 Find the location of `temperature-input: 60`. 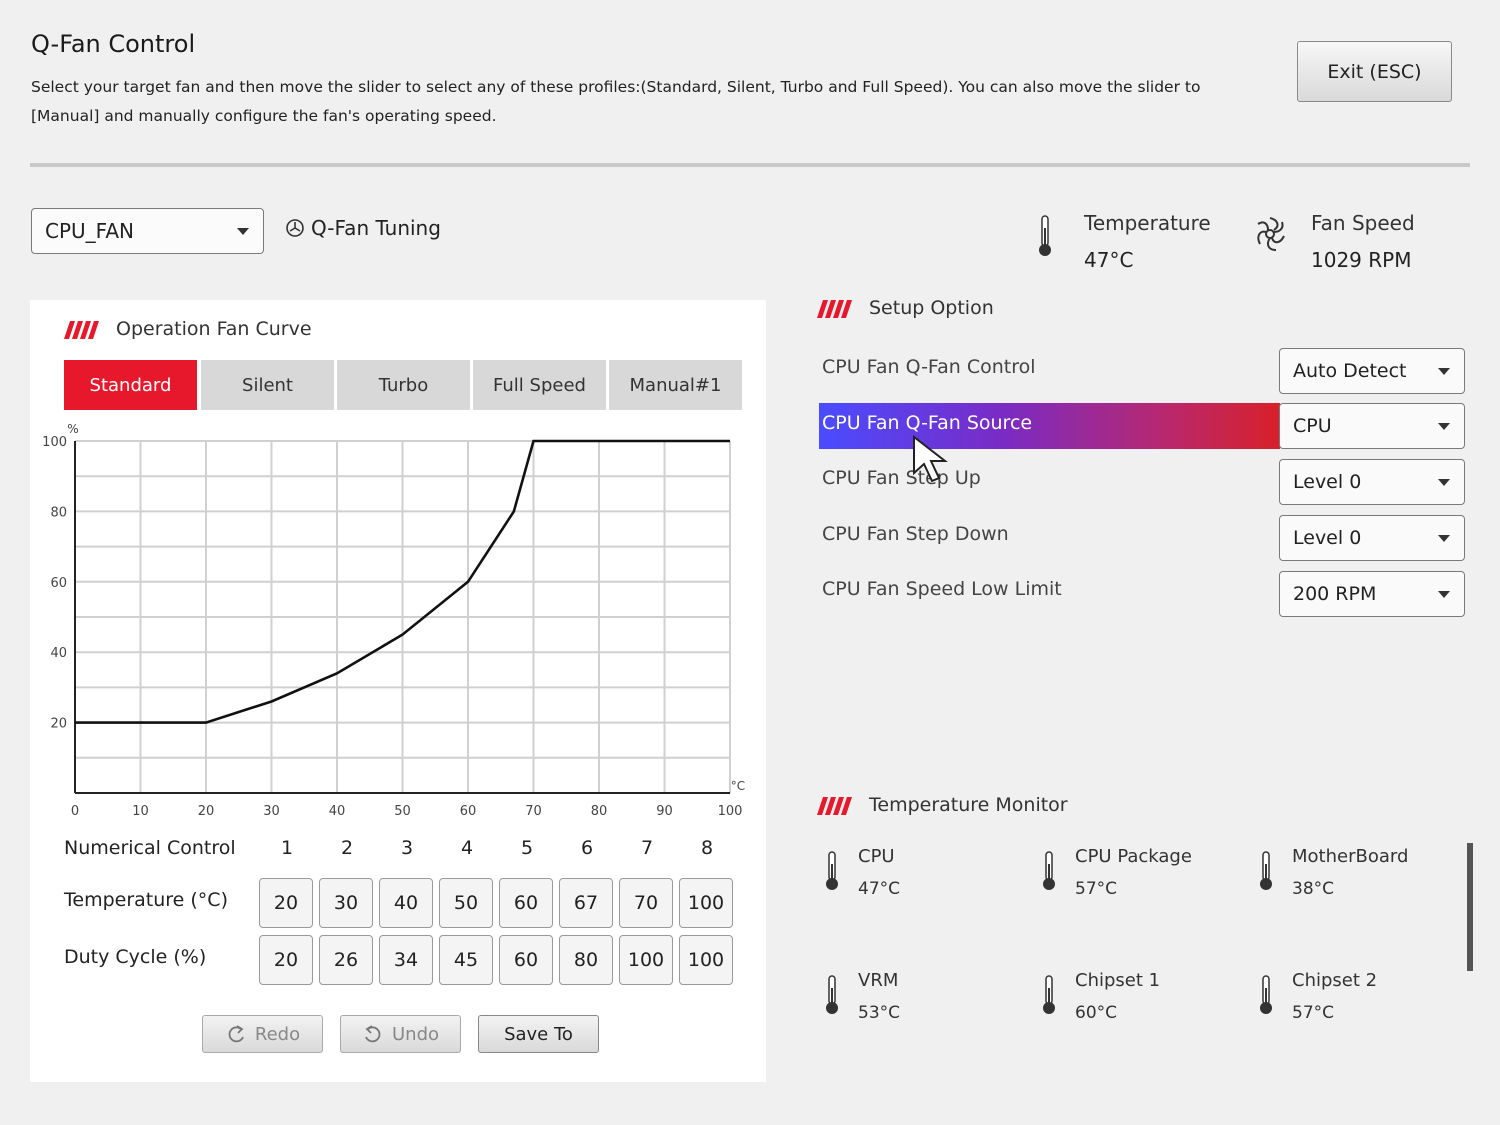

temperature-input: 60 is located at coordinates (526, 903).